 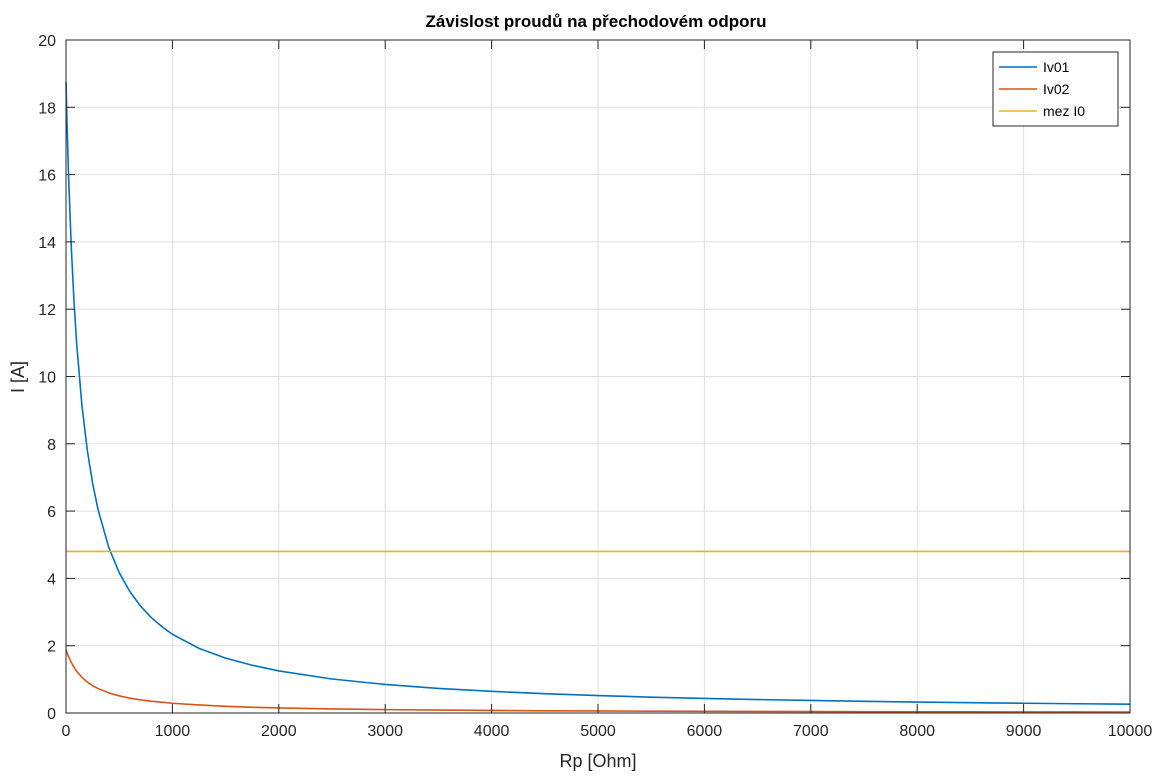 I want to click on legend: Iv01 Iv02 mez I0, so click(x=1055, y=89).